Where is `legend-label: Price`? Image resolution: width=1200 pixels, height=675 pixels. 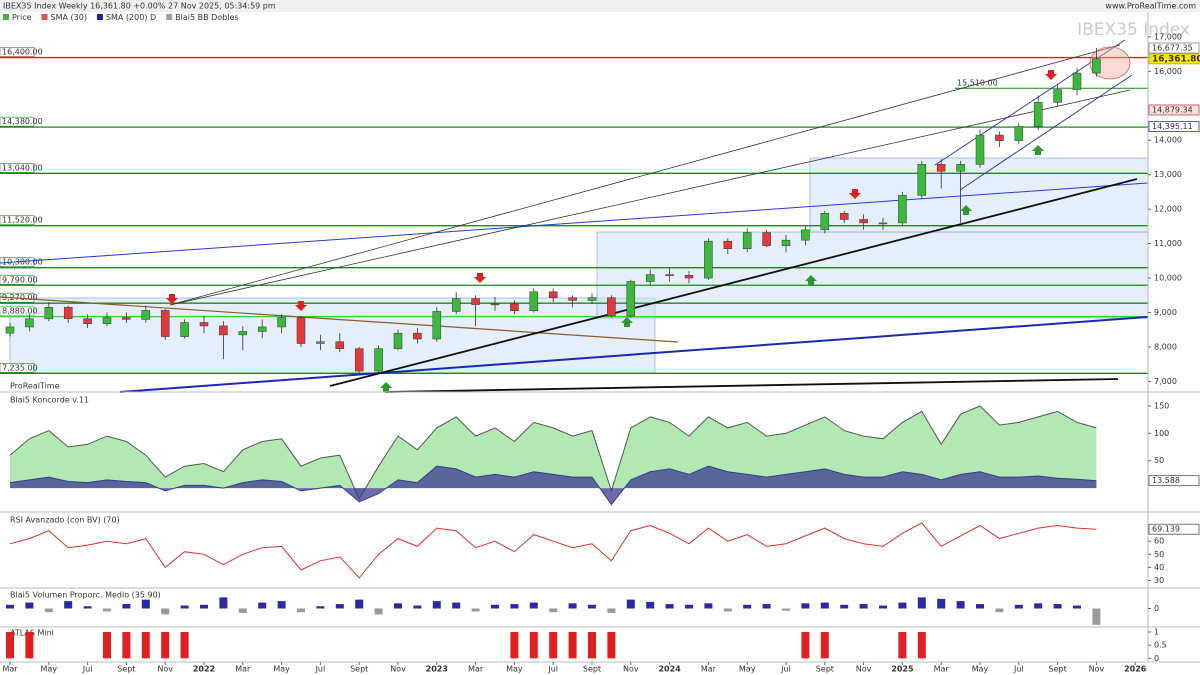
legend-label: Price is located at coordinates (22, 17).